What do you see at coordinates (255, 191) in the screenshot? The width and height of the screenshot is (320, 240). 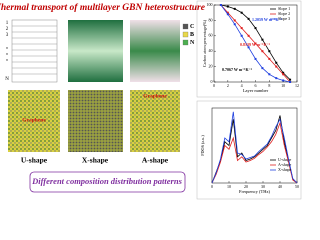 I see `x-axis-label: Frequency (THz)` at bounding box center [255, 191].